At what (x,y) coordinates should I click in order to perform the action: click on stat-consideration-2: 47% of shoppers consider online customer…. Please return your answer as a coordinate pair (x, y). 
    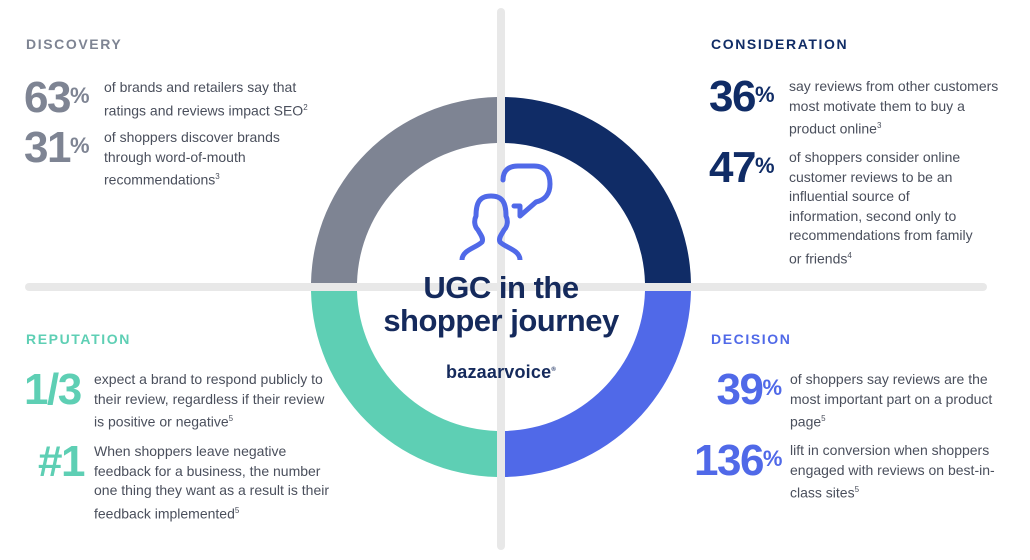
    Looking at the image, I should click on (847, 206).